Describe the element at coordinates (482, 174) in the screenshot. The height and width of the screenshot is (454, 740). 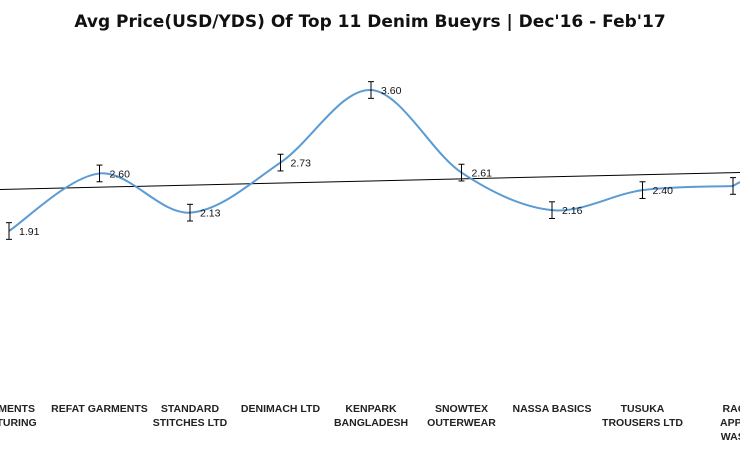
I see `data-label: 2.61` at that location.